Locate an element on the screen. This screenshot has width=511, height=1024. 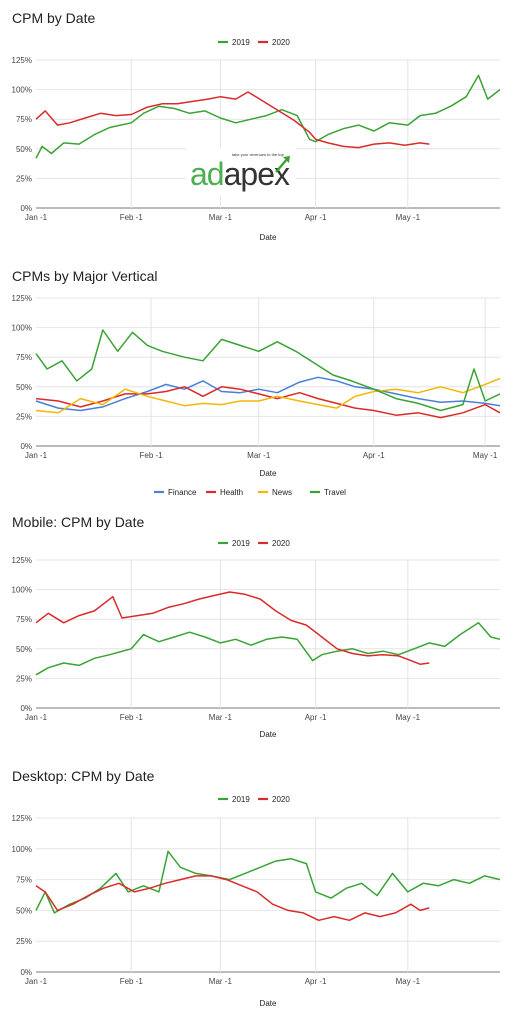
logo-wordmark: adapex is located at coordinates (240, 174).